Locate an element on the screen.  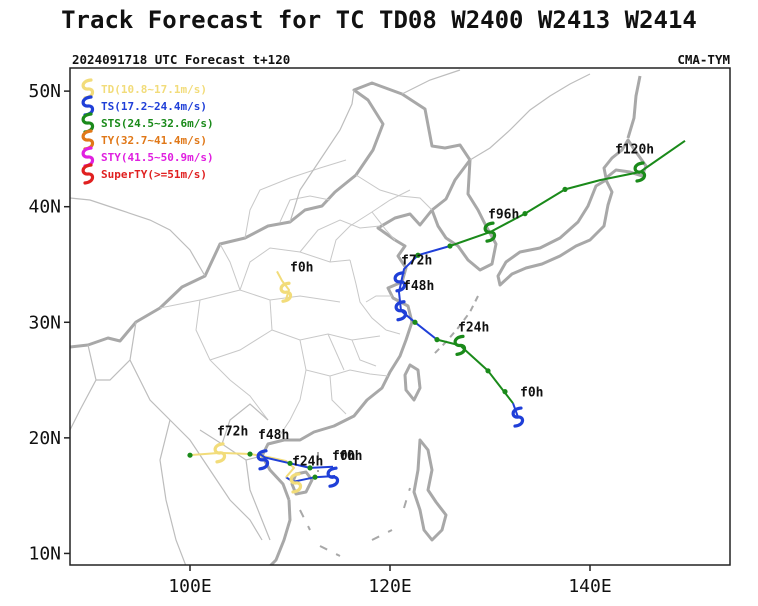
japan-coast is located at coordinates (555, 232).